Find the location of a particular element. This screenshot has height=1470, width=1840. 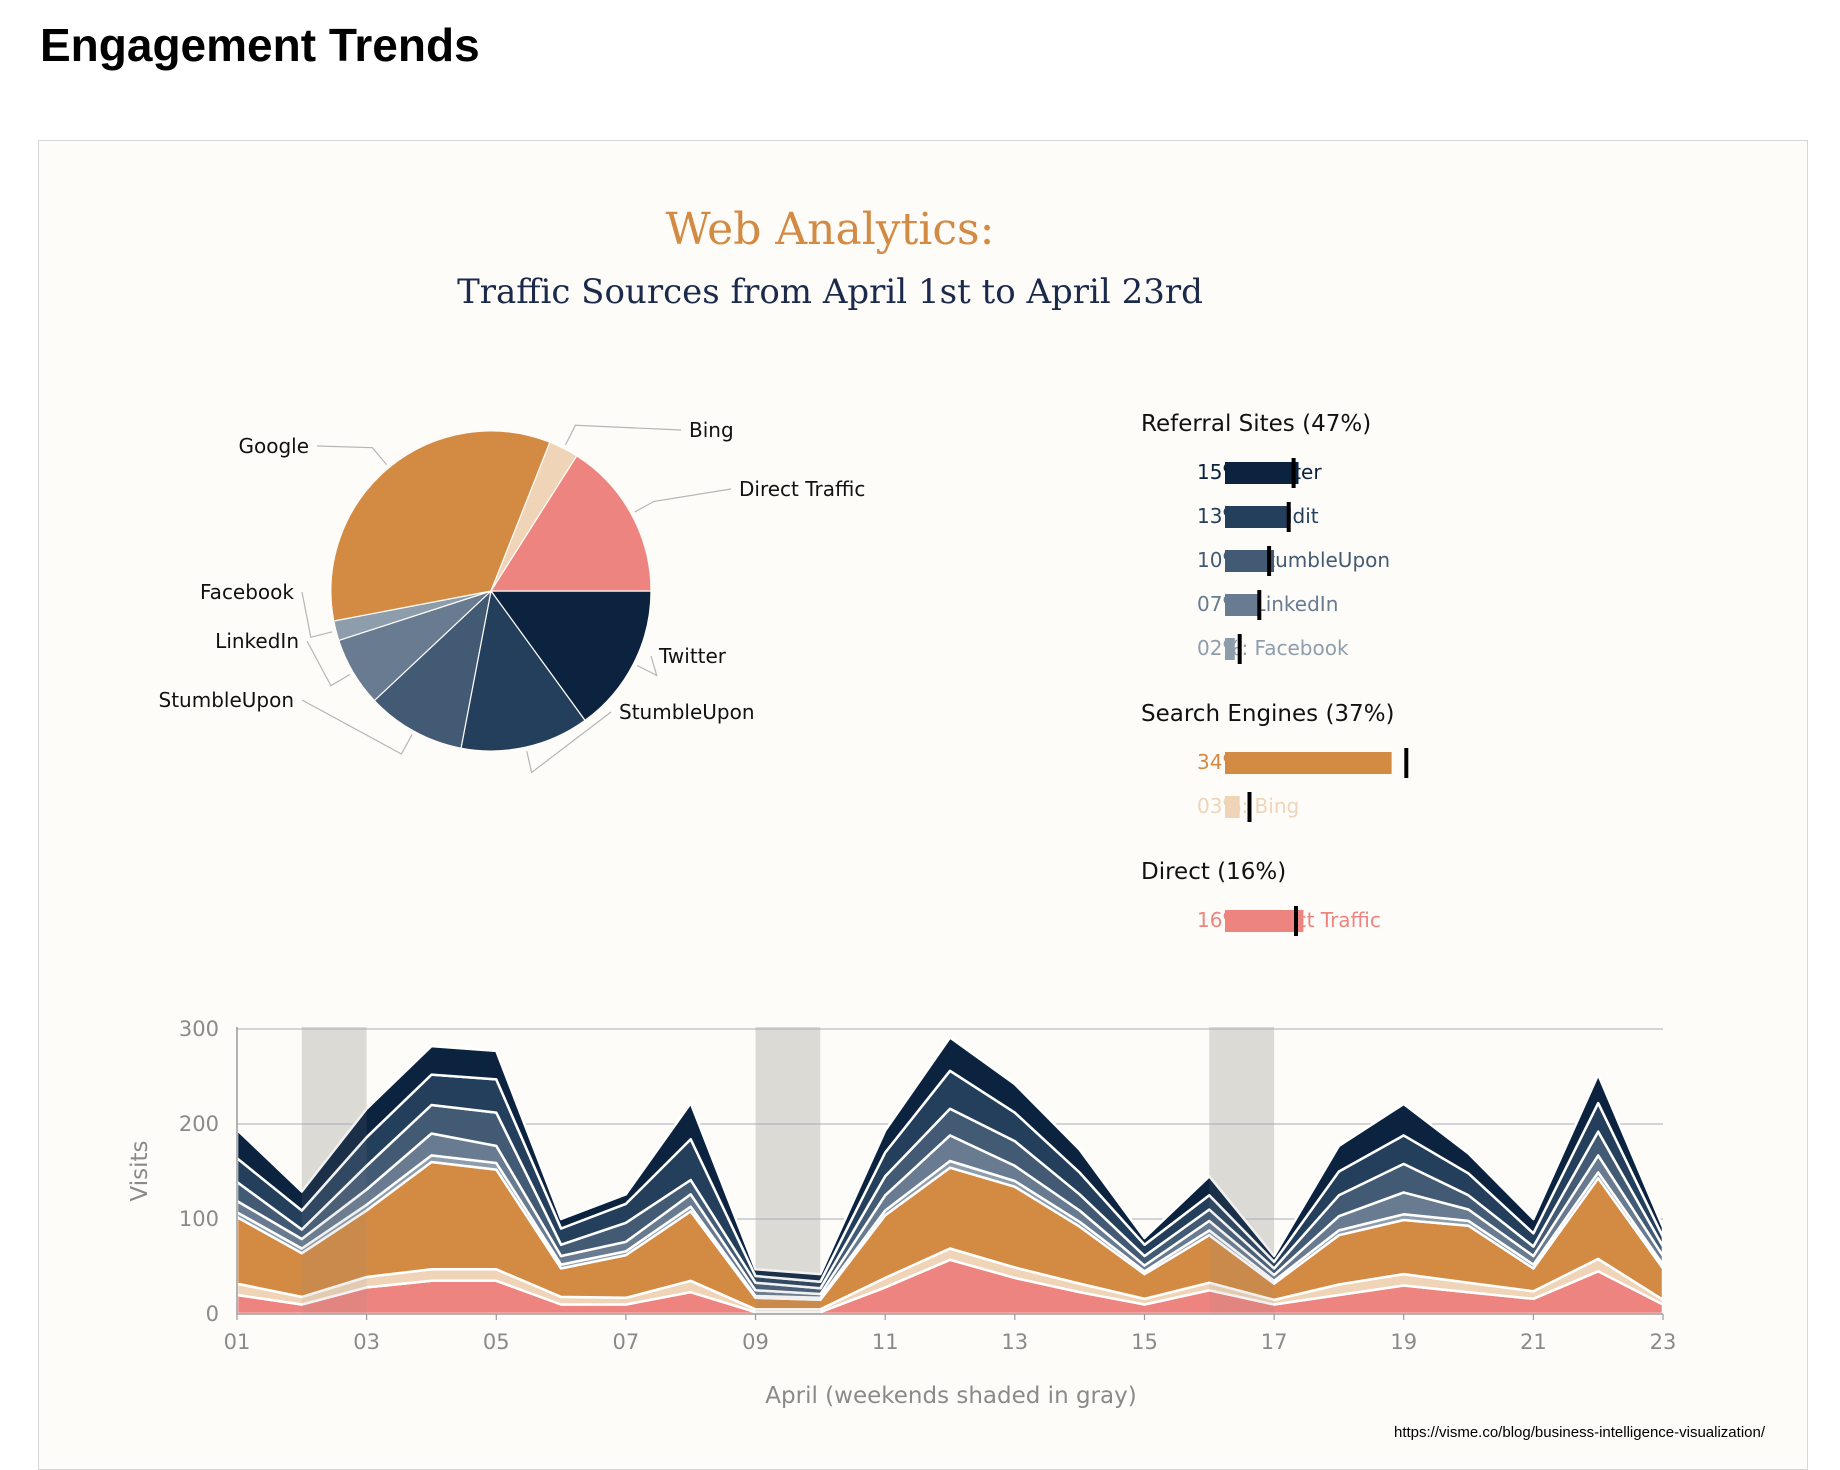

y-tick-label-3: 300 is located at coordinates (199, 1029).